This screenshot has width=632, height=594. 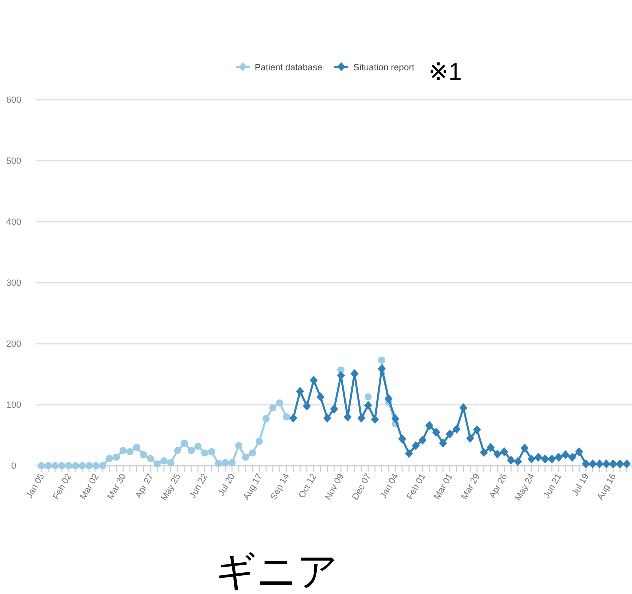 What do you see at coordinates (277, 572) in the screenshot?
I see `text: ギニア` at bounding box center [277, 572].